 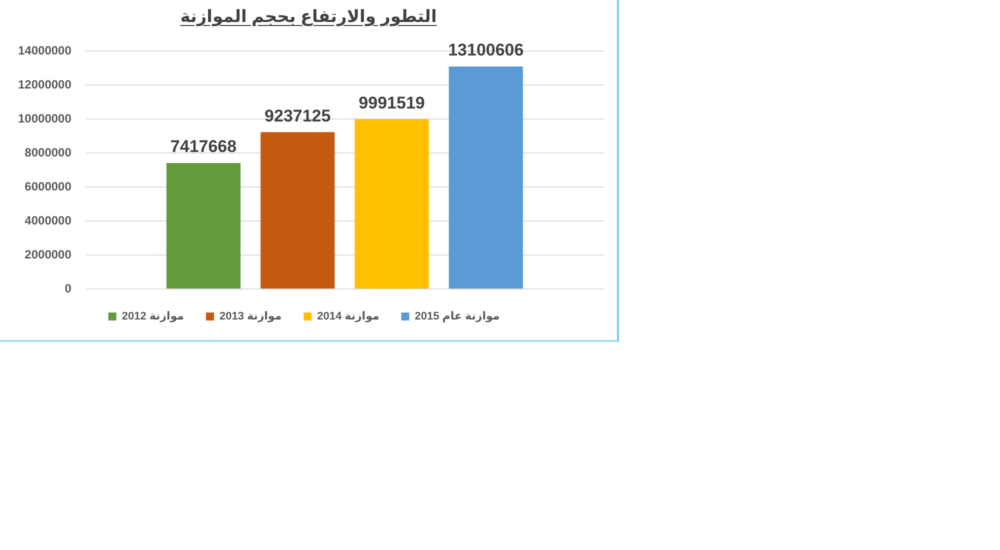 What do you see at coordinates (48, 152) in the screenshot?
I see `y-tick-label: 8000000` at bounding box center [48, 152].